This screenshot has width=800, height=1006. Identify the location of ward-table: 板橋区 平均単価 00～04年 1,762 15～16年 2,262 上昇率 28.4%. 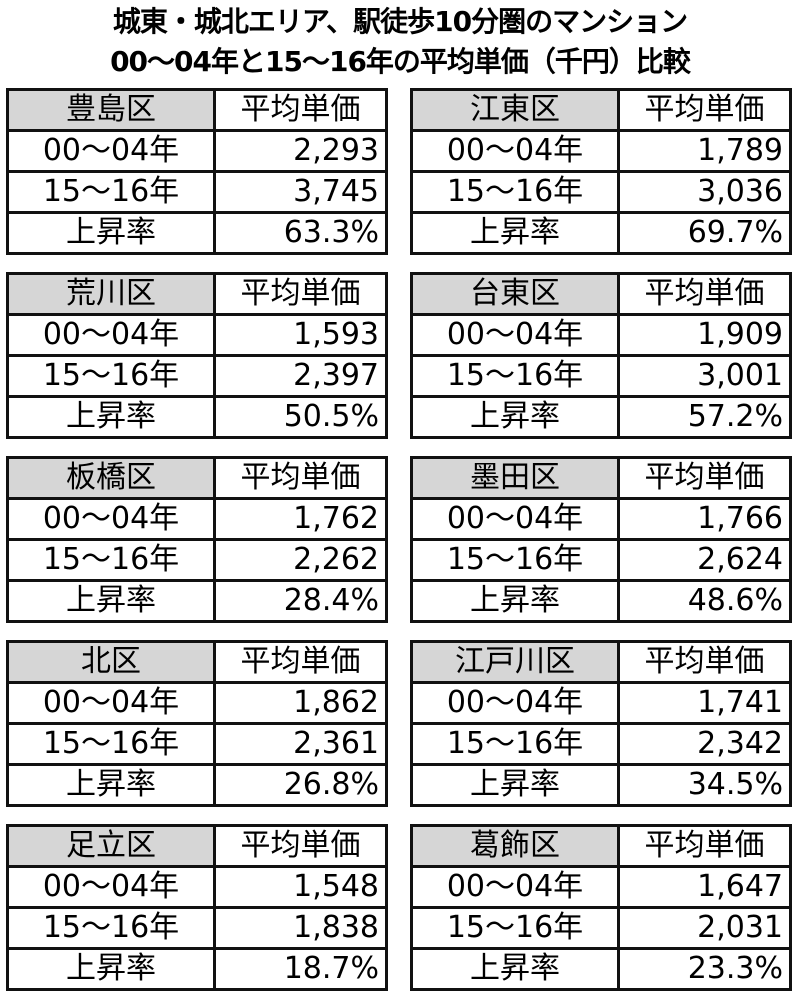
(197, 539).